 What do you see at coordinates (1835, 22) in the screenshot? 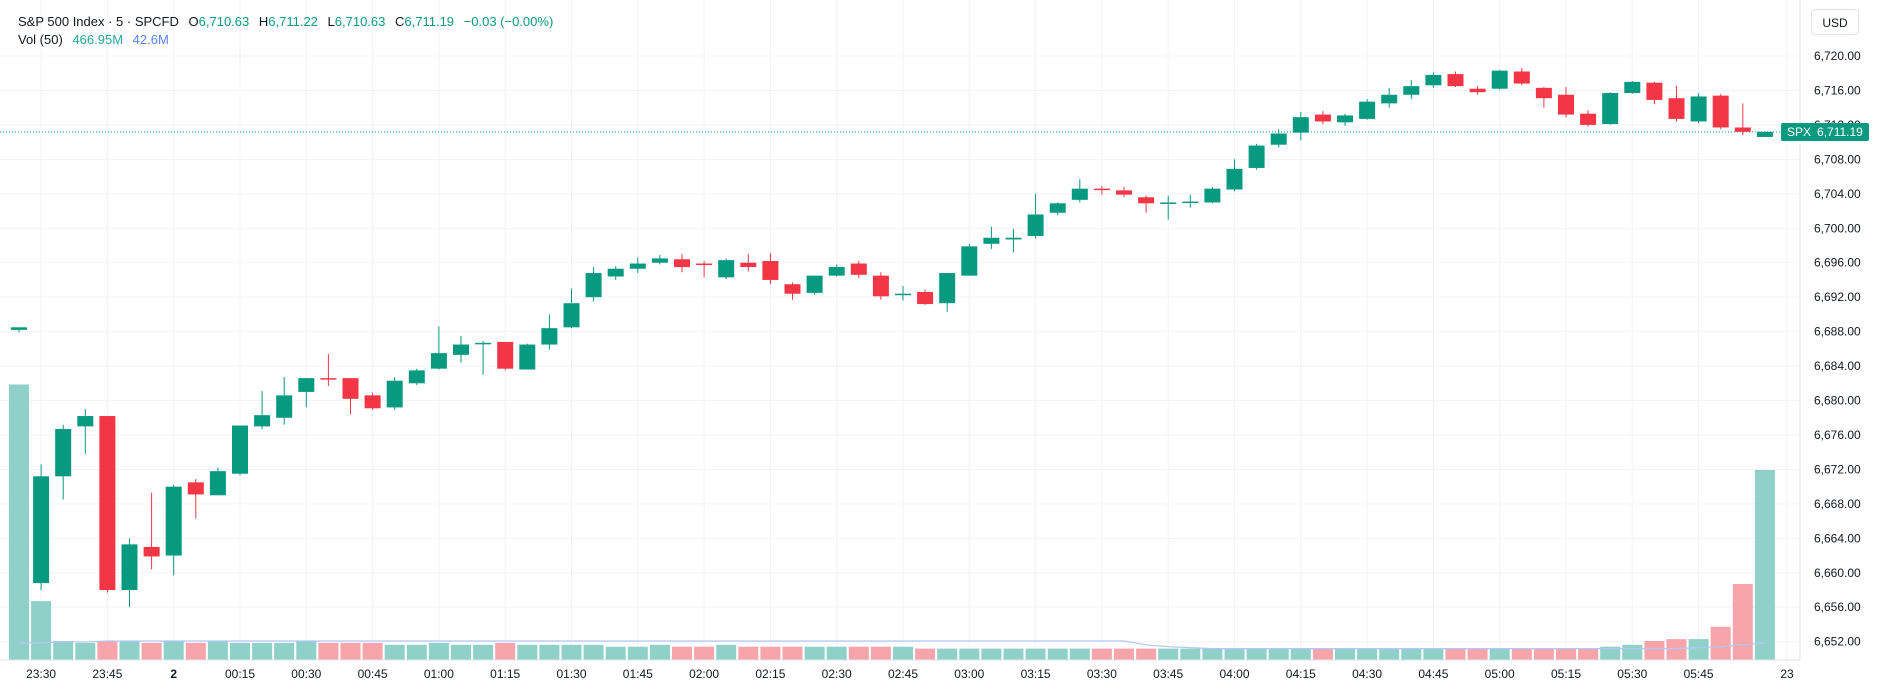
I see `currency-button: USD` at bounding box center [1835, 22].